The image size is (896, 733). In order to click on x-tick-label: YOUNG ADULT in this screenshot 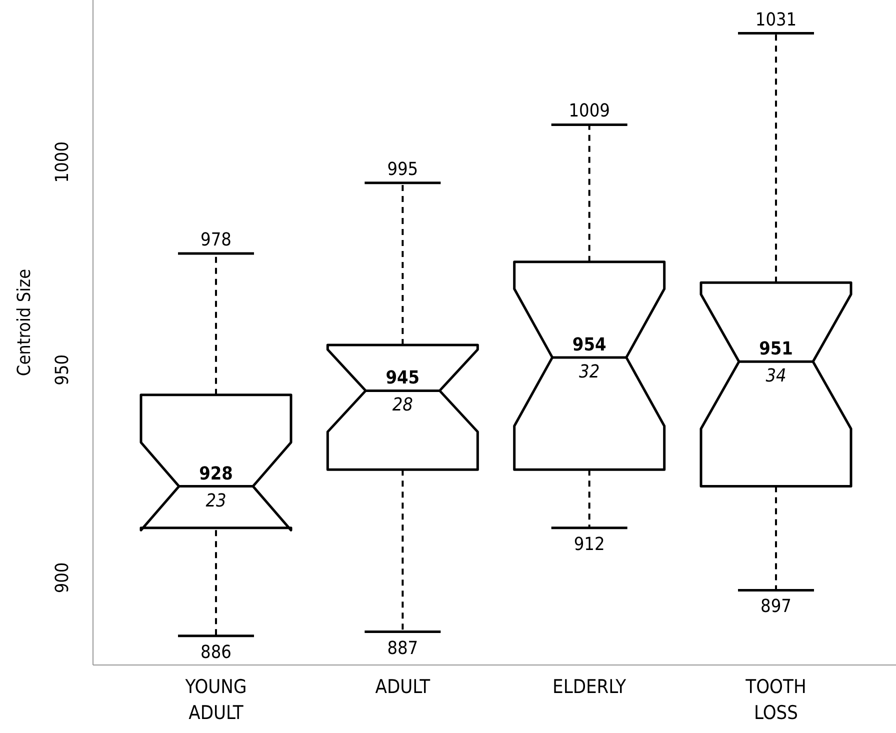, I will do `click(215, 700)`.